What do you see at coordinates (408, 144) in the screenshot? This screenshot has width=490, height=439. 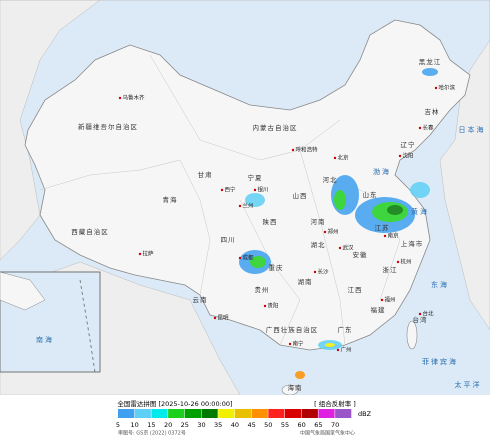 I see `province-label: 辽宁` at bounding box center [408, 144].